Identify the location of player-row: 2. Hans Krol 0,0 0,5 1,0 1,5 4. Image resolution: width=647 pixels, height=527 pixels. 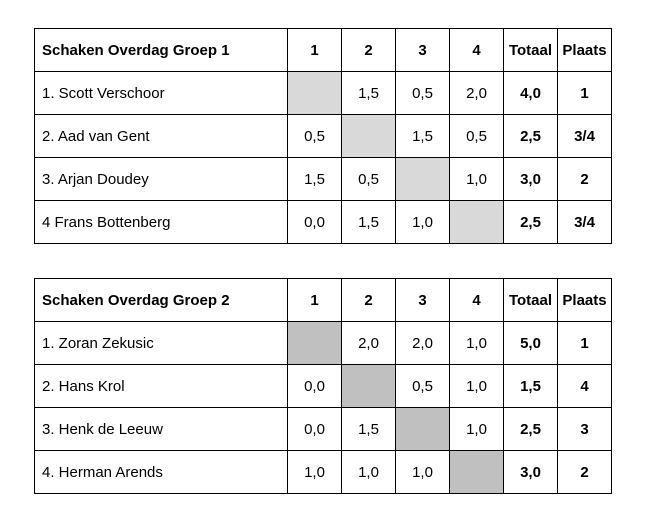
(323, 386).